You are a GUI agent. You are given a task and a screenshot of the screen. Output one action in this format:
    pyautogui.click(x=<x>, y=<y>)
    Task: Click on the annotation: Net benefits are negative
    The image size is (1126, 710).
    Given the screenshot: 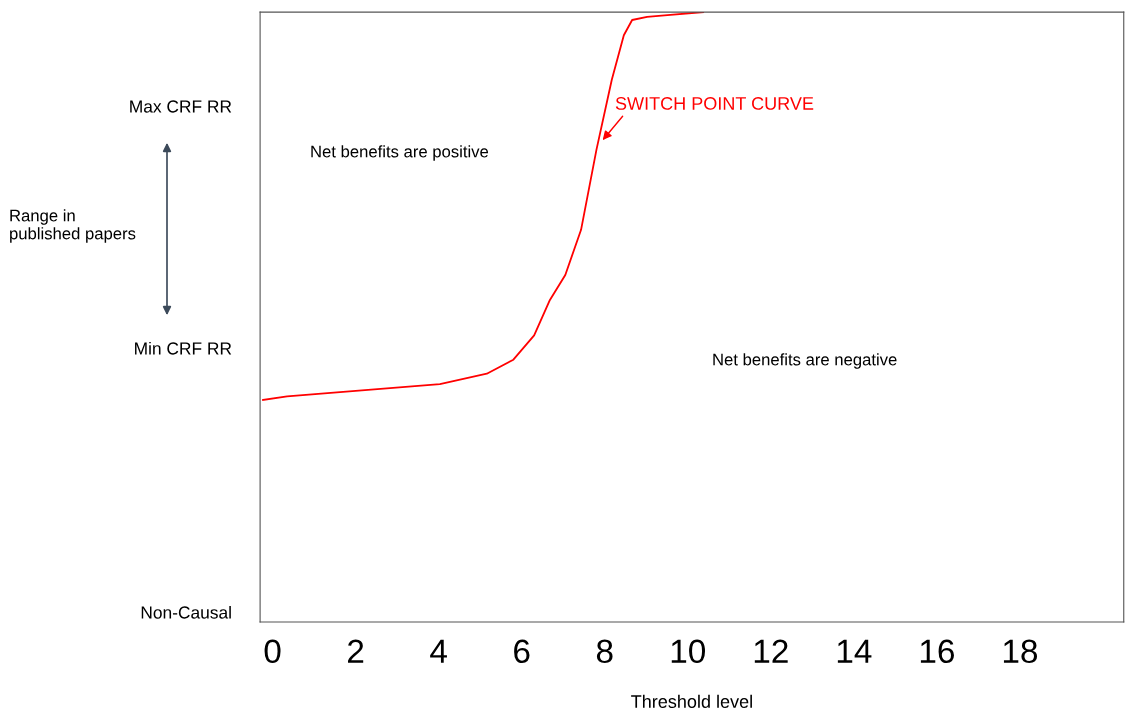 What is the action you would take?
    pyautogui.click(x=805, y=361)
    